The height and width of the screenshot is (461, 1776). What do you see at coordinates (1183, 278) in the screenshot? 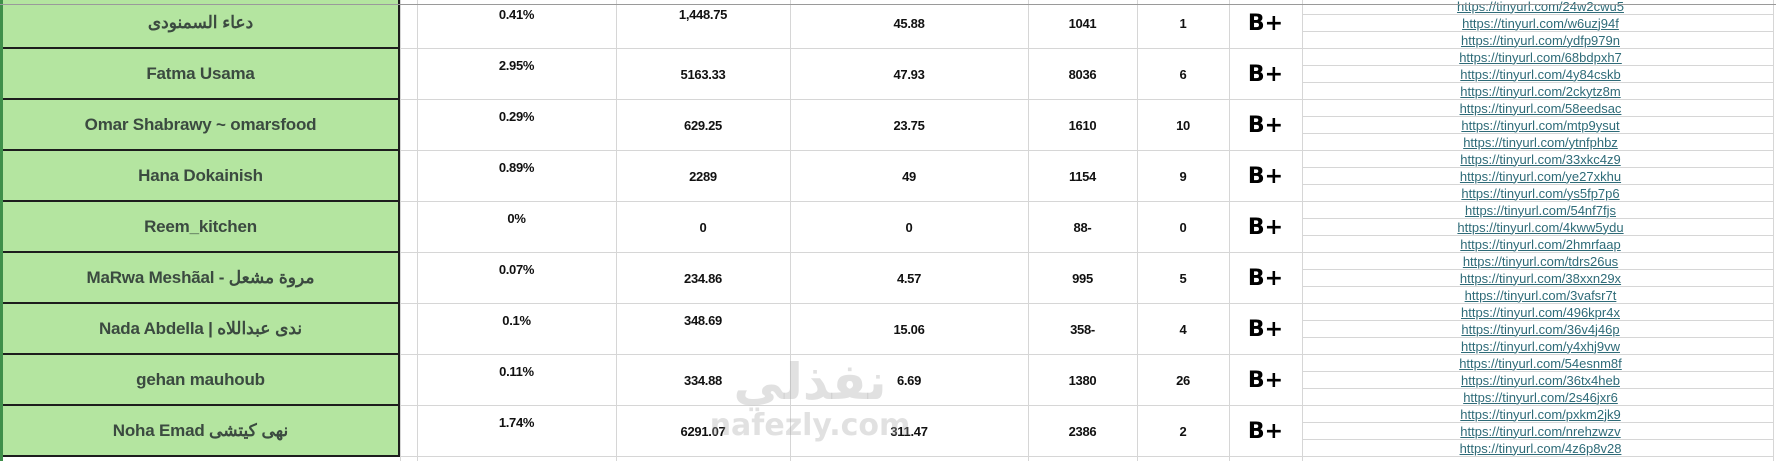
I see `value-cell-4: 5` at bounding box center [1183, 278].